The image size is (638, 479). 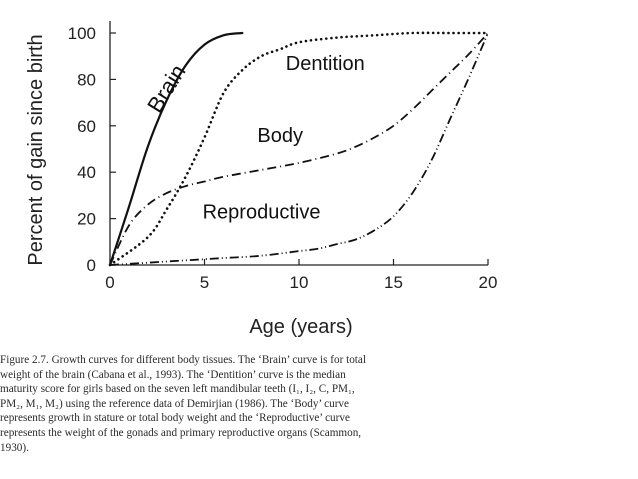 I want to click on y-tick-label: 40, so click(x=86, y=172).